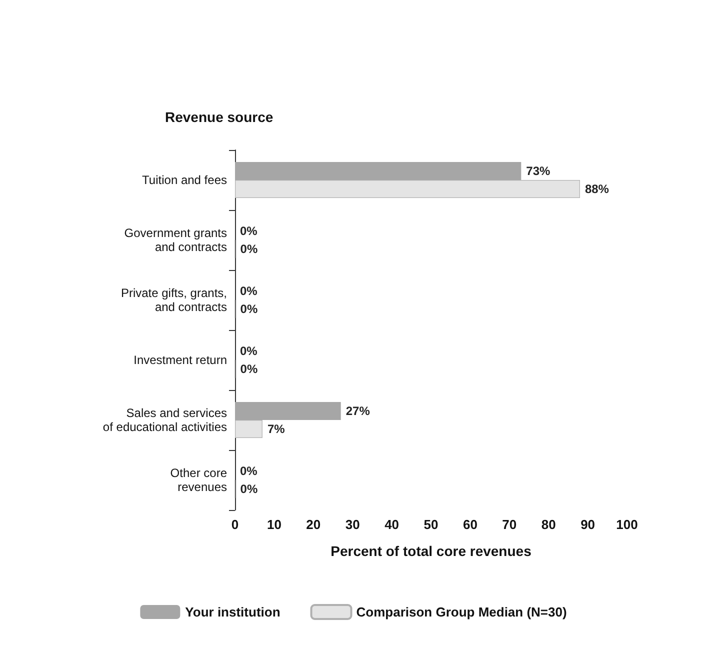  Describe the element at coordinates (235, 524) in the screenshot. I see `x-tick-label: 0` at that location.